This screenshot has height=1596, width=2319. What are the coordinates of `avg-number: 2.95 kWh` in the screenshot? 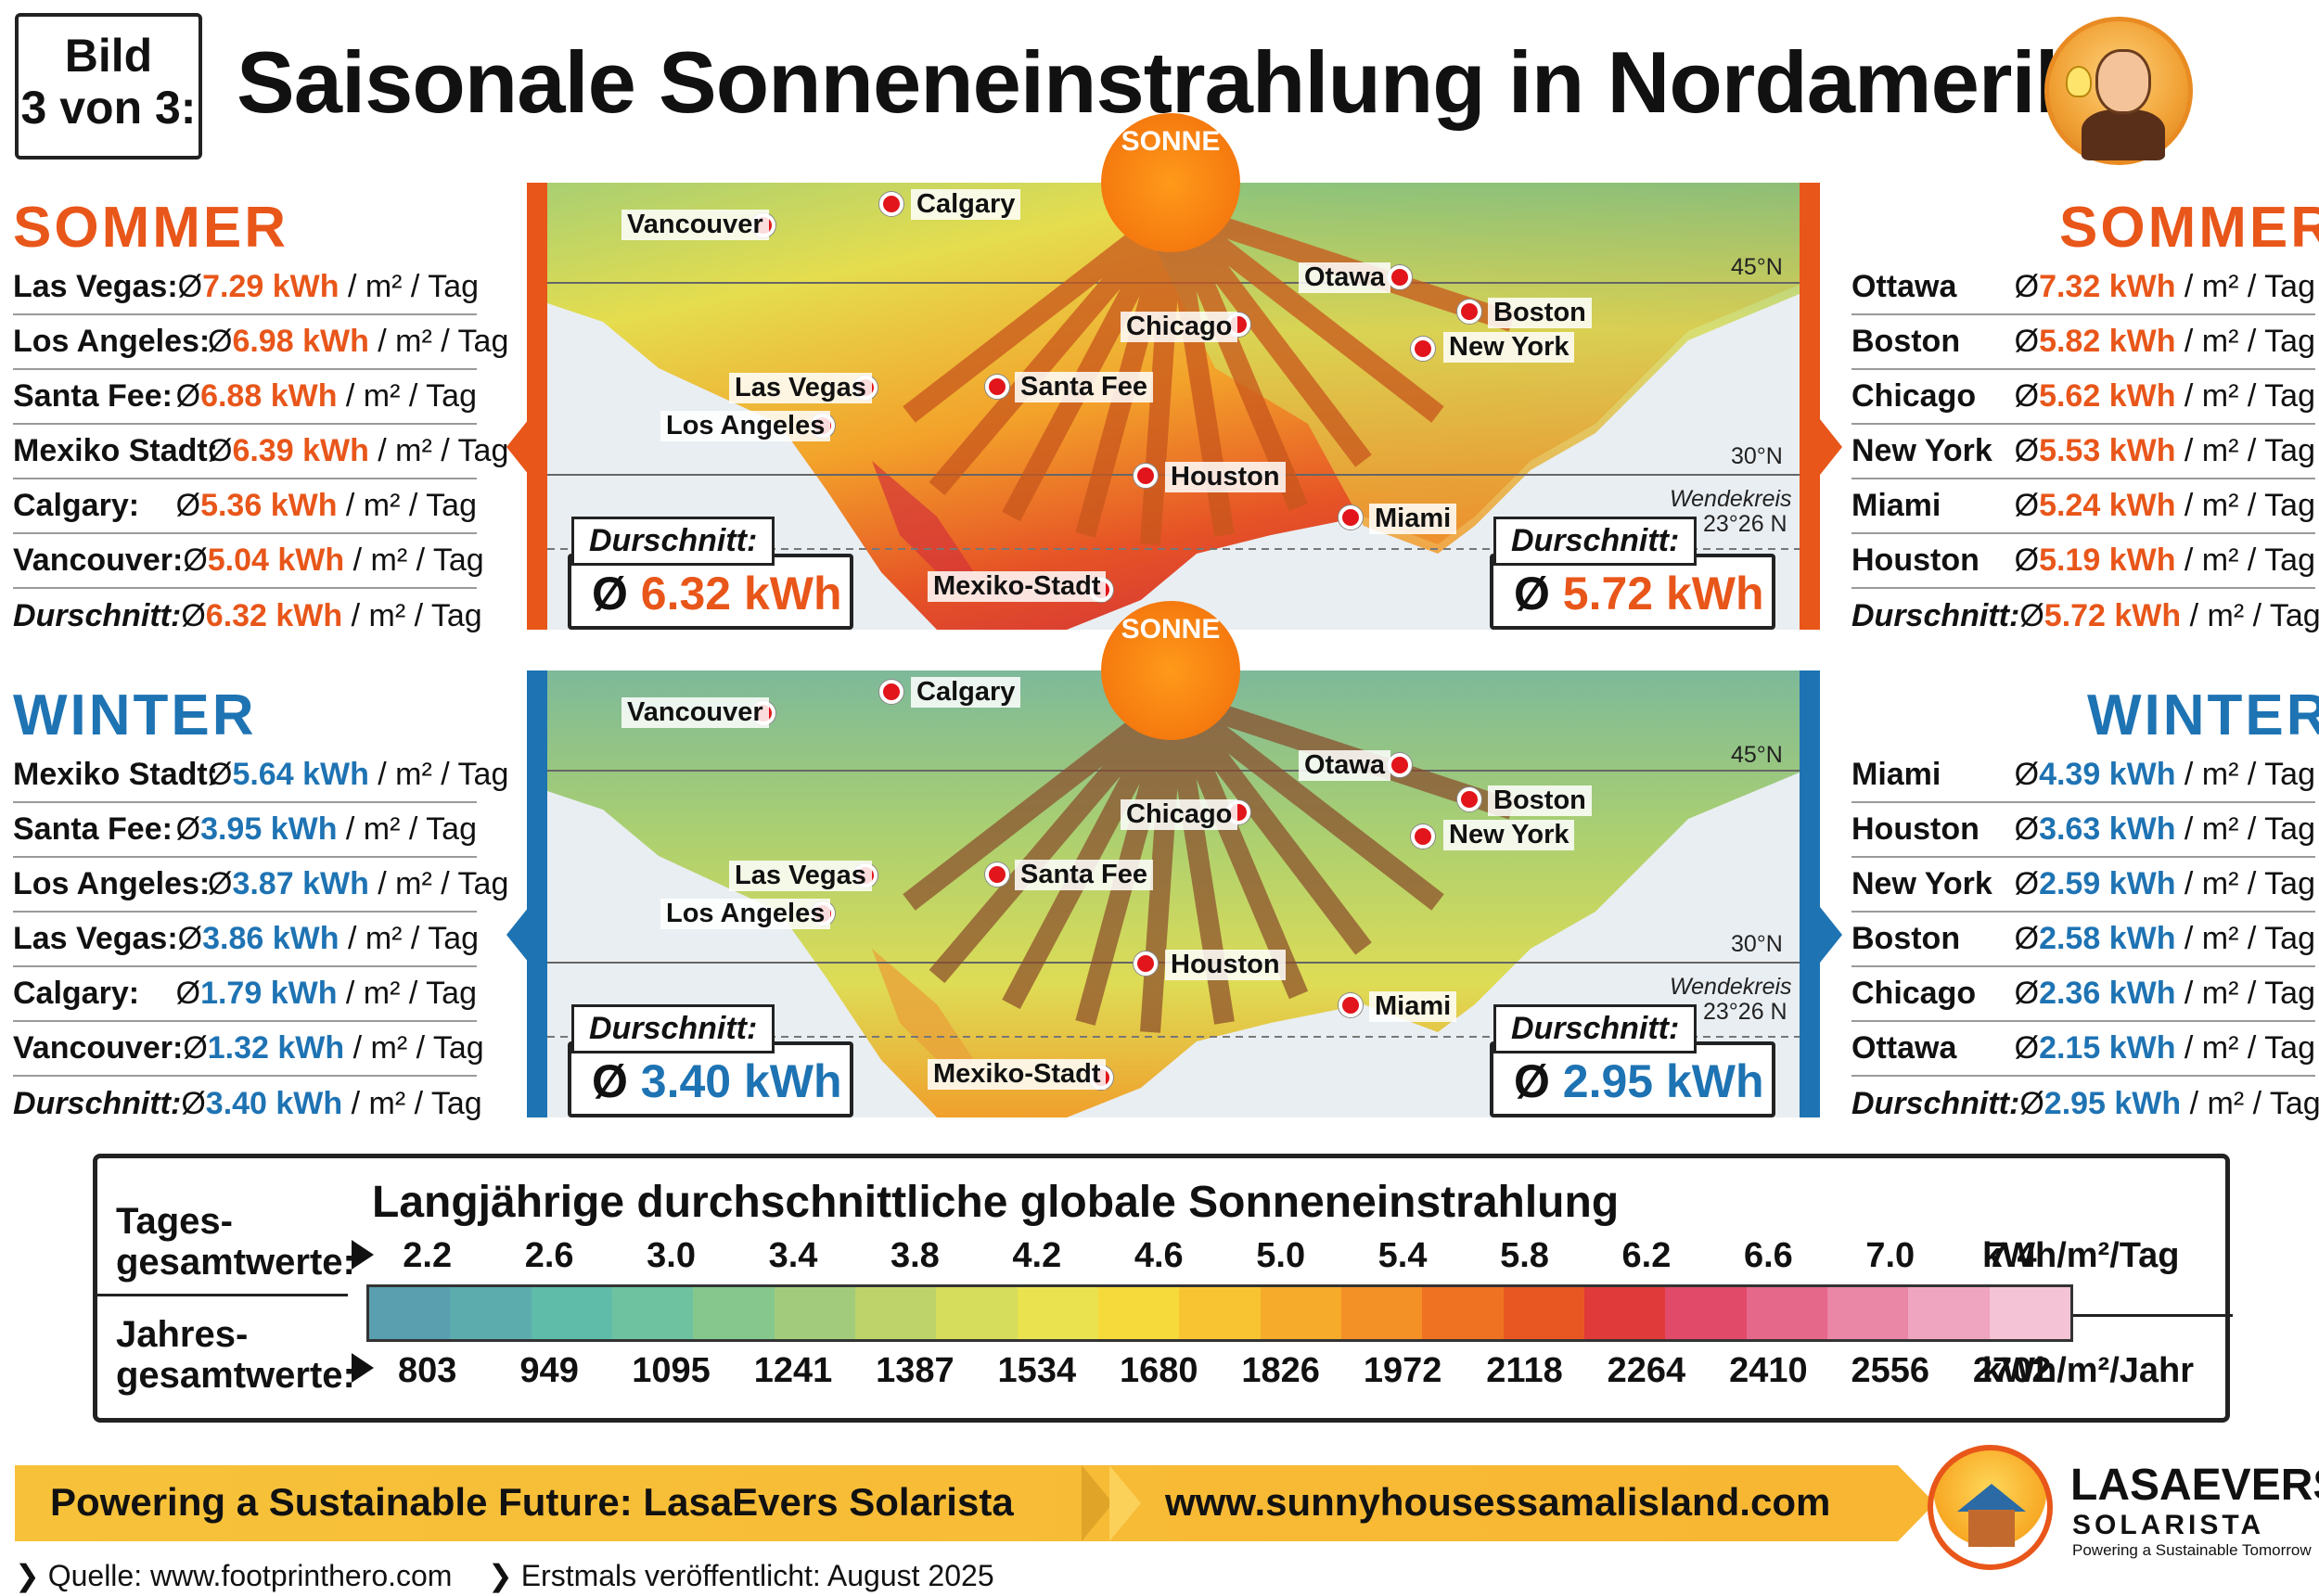 It's located at (1663, 1081).